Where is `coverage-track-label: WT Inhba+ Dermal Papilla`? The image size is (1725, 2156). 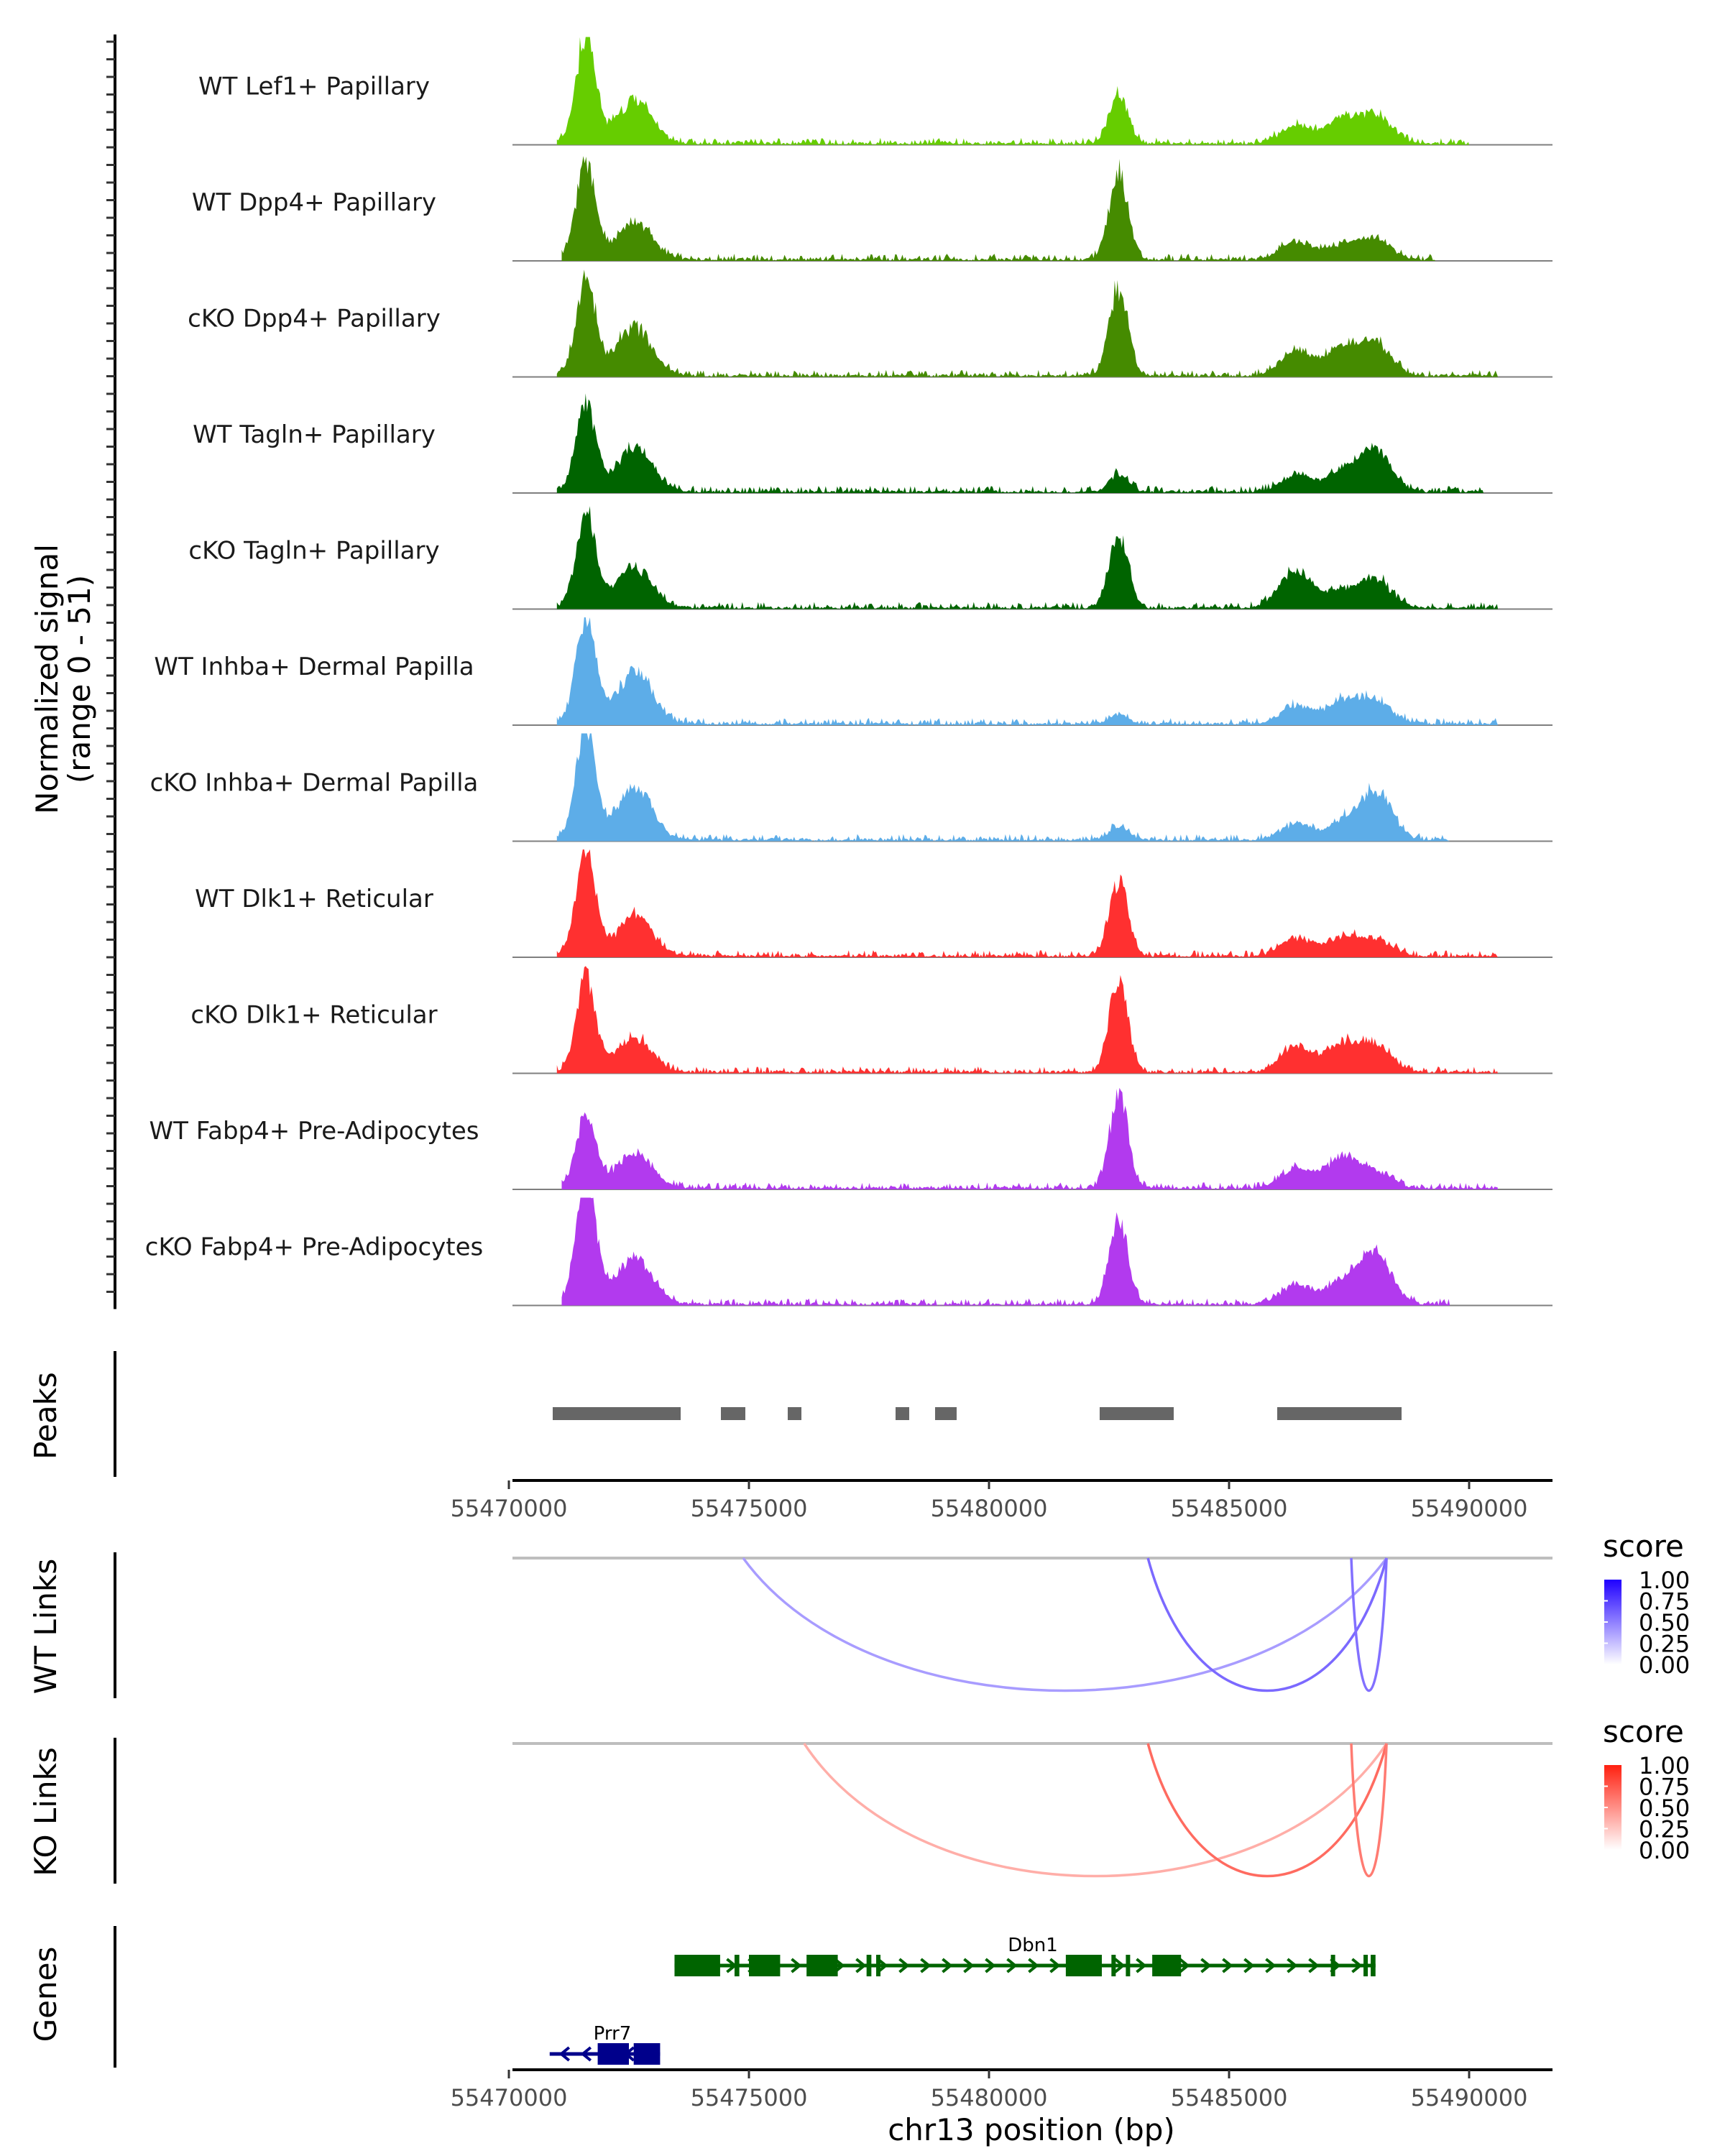 coverage-track-label: WT Inhba+ Dermal Papilla is located at coordinates (314, 667).